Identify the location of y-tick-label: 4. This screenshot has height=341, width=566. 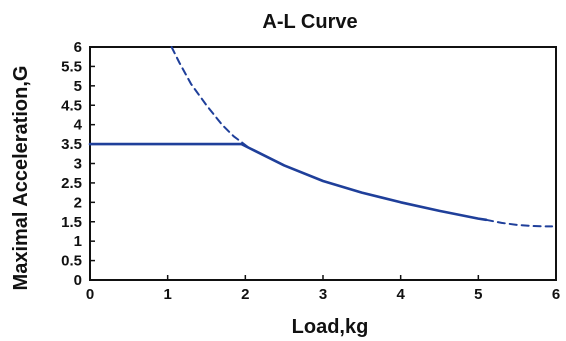
(78, 125).